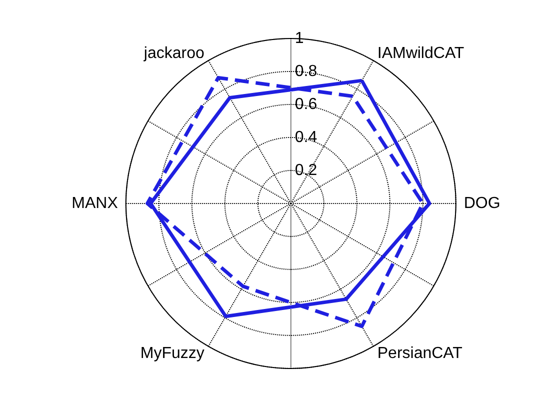  I want to click on y-tick-label: 0.2, so click(306, 170).